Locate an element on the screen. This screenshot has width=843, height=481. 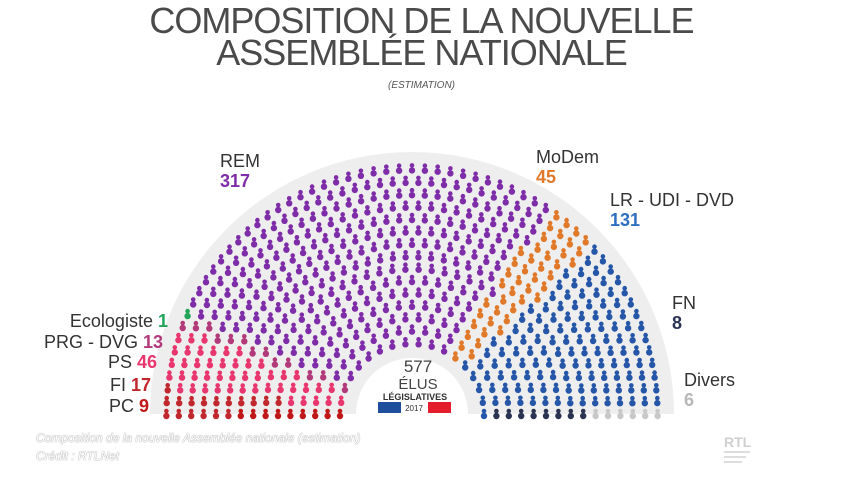
label-ps-name: PS is located at coordinates (119, 362).